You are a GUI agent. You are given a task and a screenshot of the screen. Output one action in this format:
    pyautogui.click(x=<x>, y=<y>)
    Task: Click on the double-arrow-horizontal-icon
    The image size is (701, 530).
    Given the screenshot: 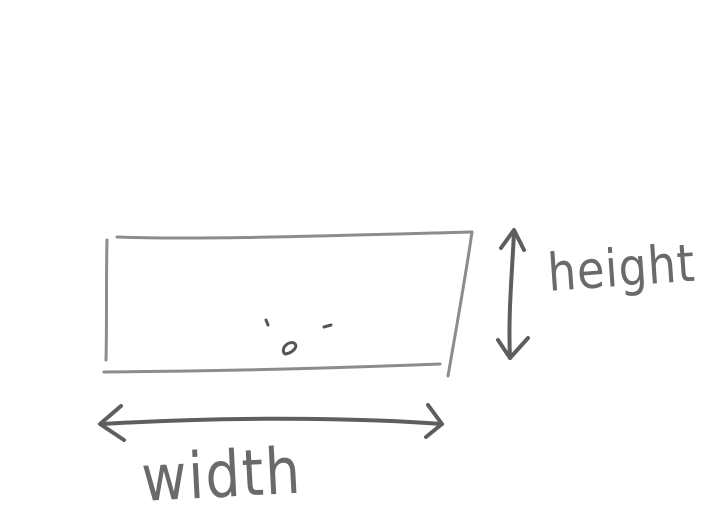 What is the action you would take?
    pyautogui.click(x=271, y=422)
    